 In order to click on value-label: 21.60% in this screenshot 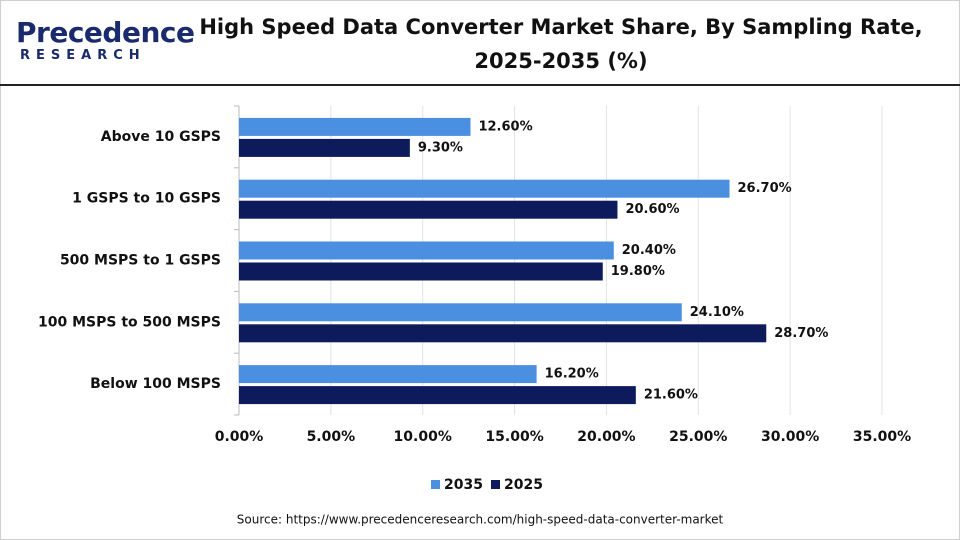, I will do `click(671, 395)`.